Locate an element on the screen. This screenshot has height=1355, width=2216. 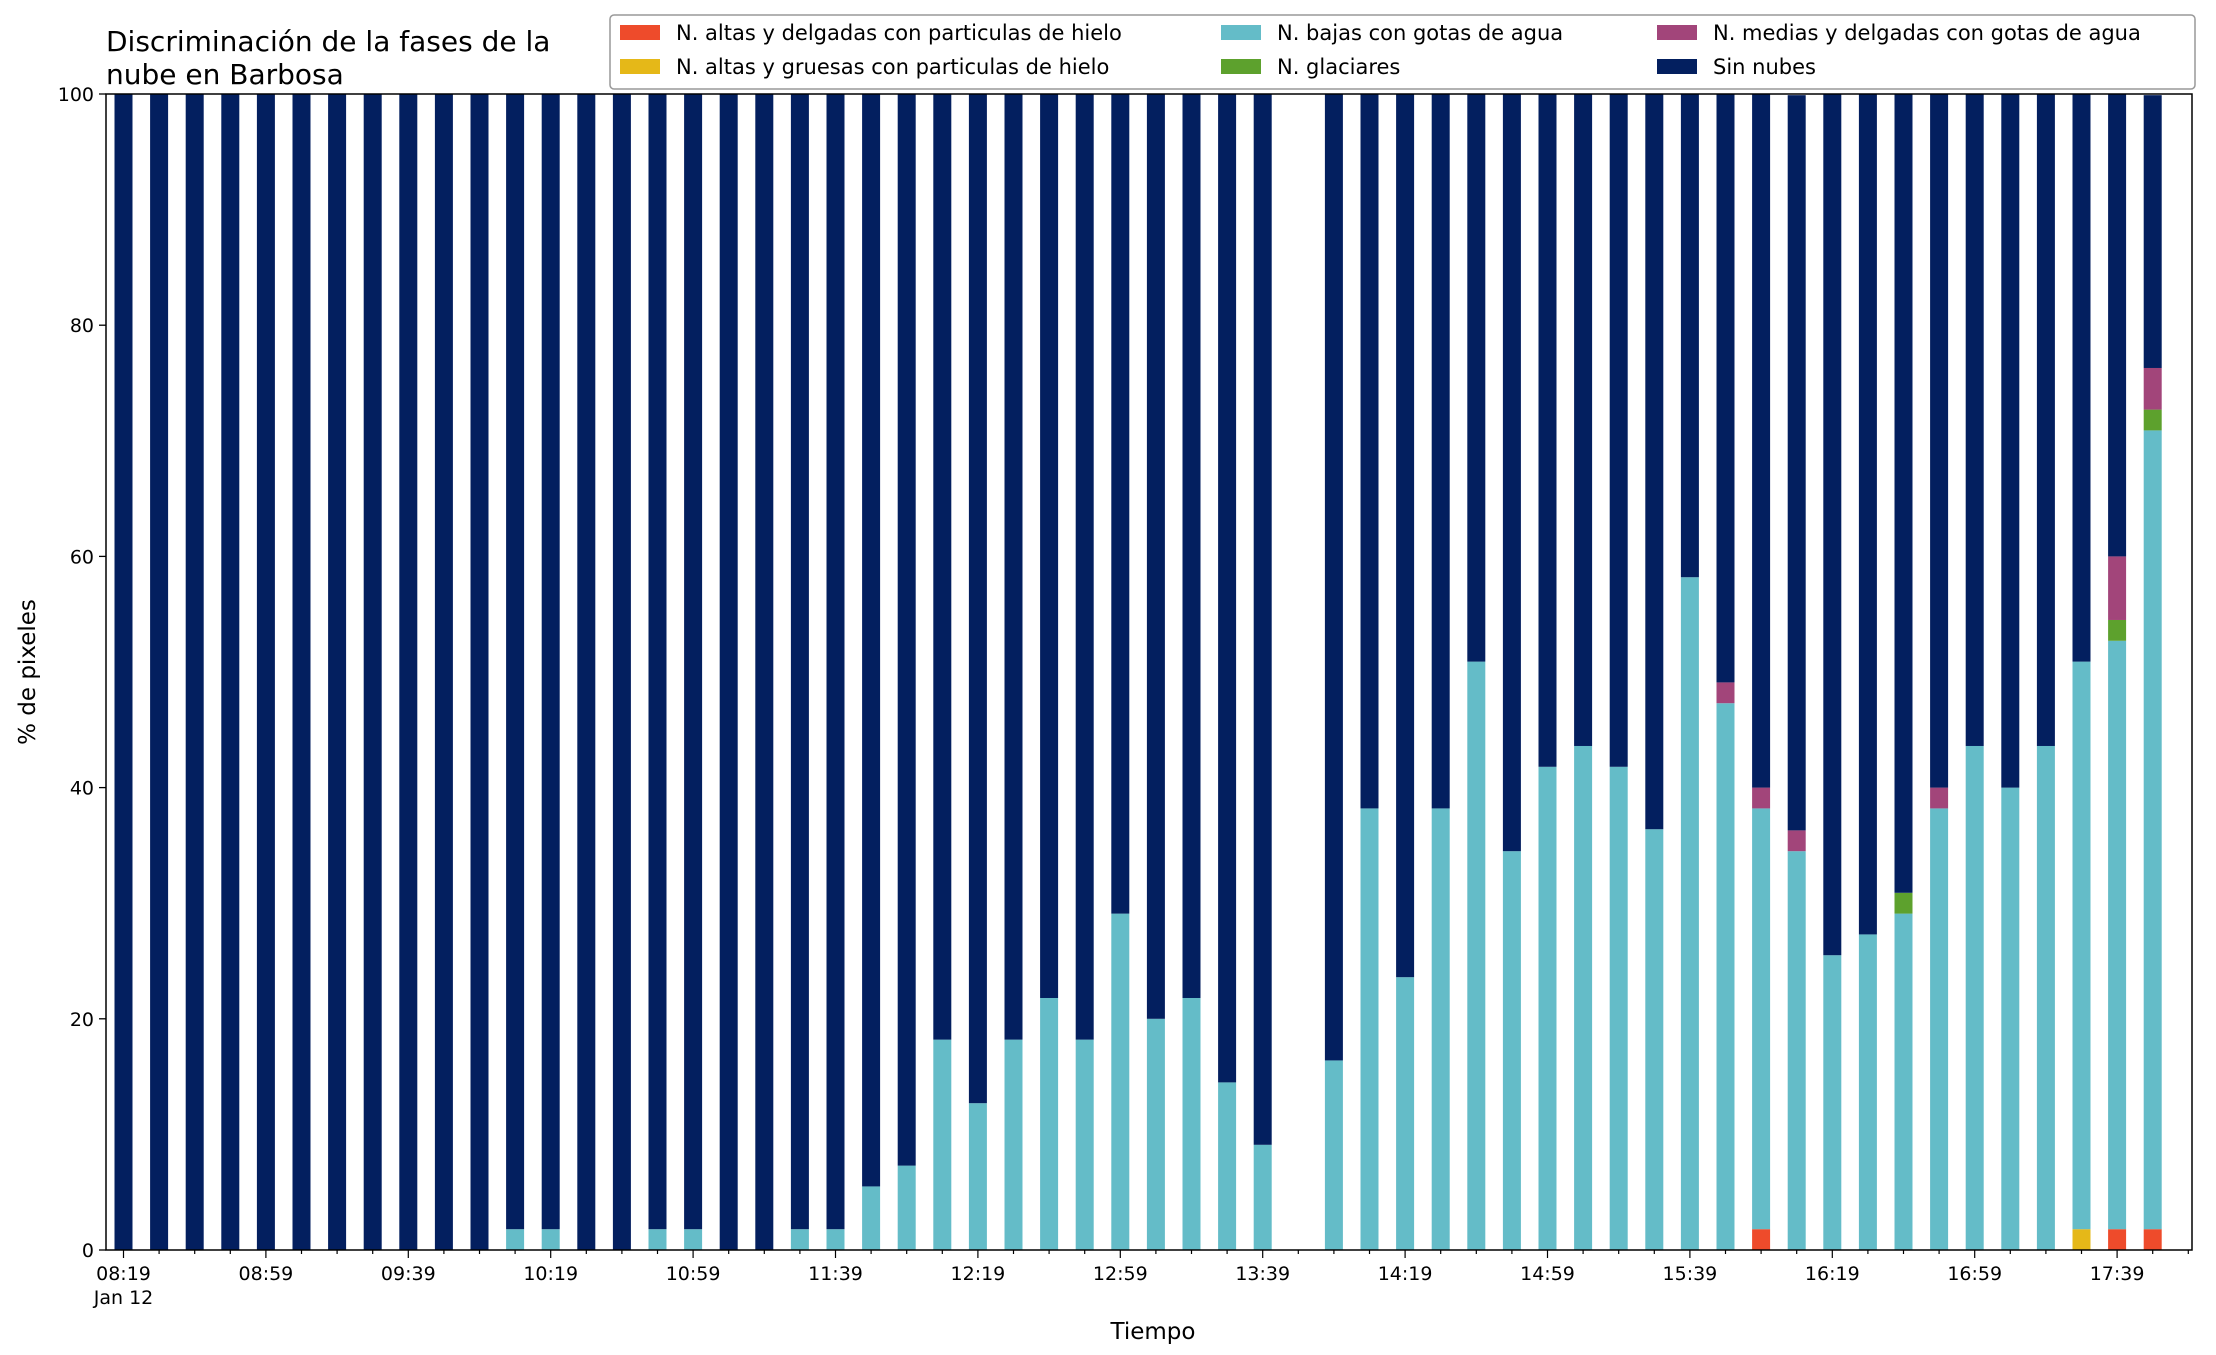
chart-title-line-1: Discriminación de la fases de la is located at coordinates (328, 41).